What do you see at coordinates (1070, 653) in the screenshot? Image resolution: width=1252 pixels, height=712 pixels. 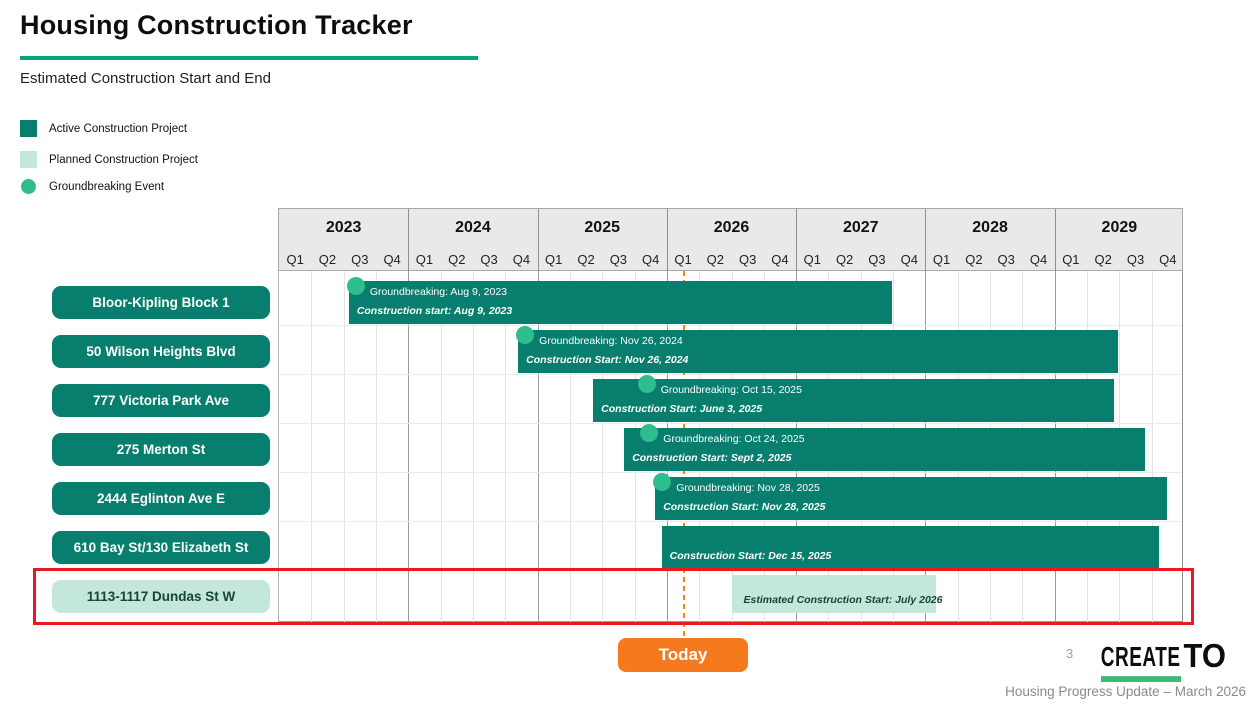 I see `page-number: 3` at bounding box center [1070, 653].